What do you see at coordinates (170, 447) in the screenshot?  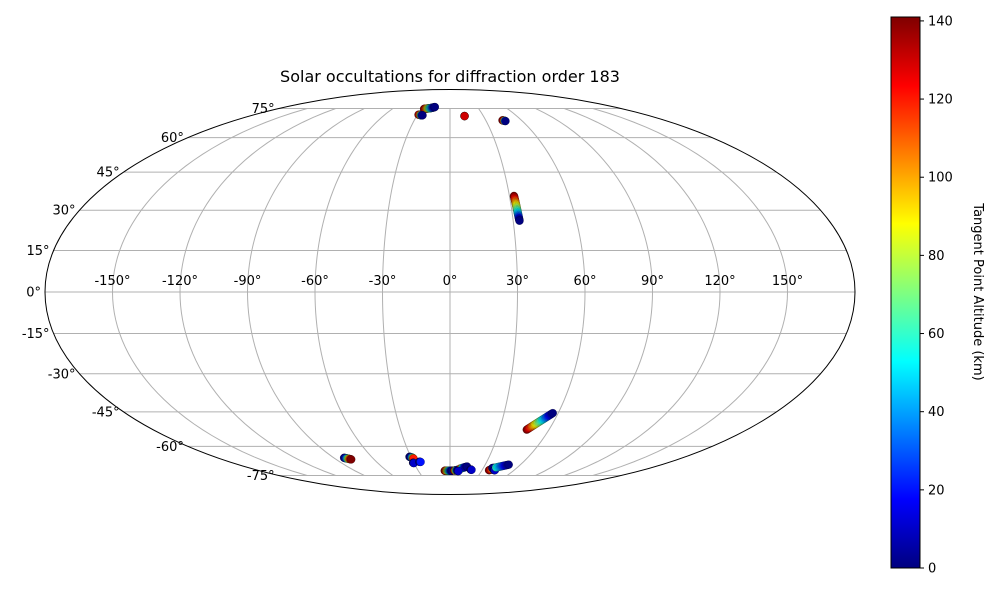 I see `lat-tick-label: -60°` at bounding box center [170, 447].